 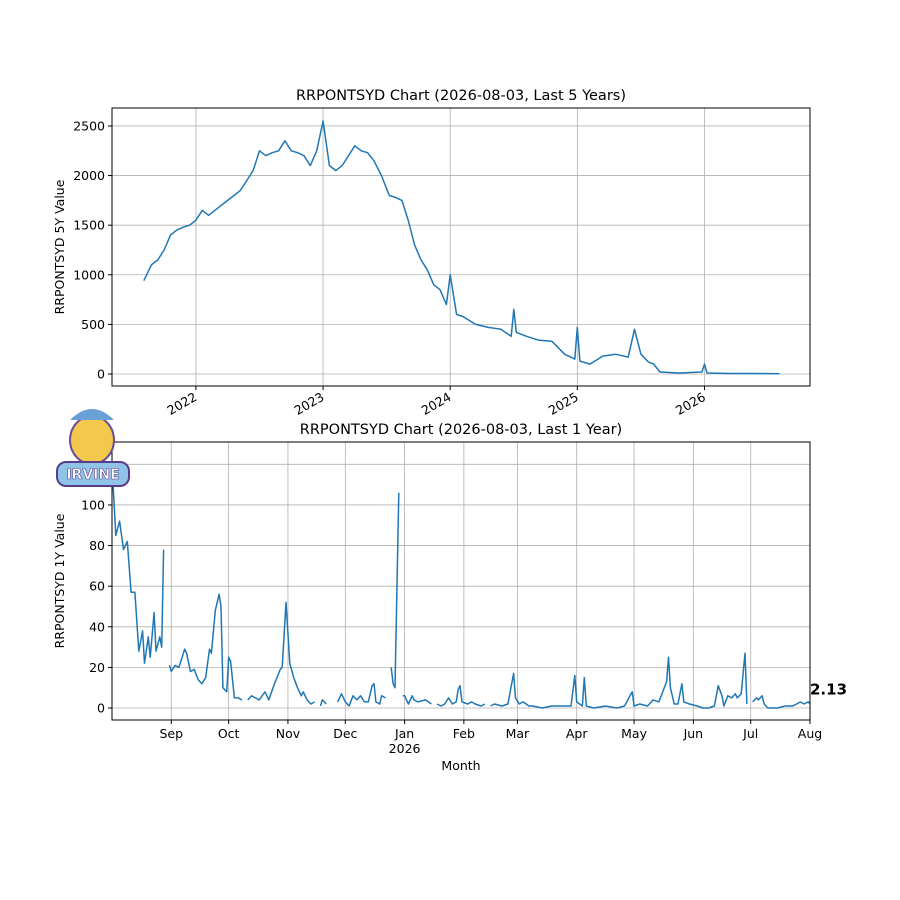 What do you see at coordinates (93, 324) in the screenshot?
I see `y-tick-label: 500` at bounding box center [93, 324].